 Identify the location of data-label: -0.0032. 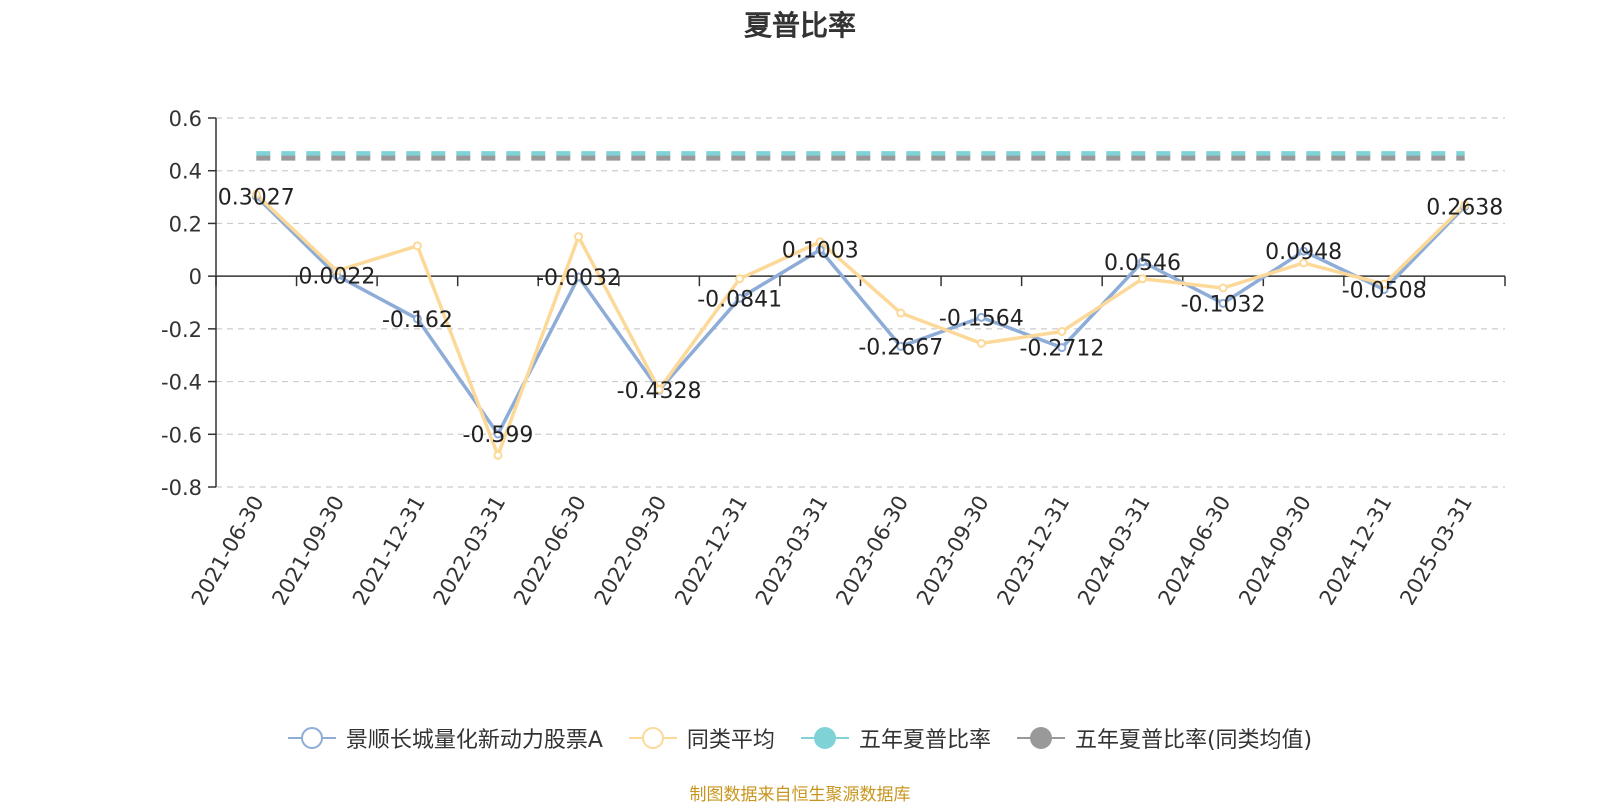
(578, 278).